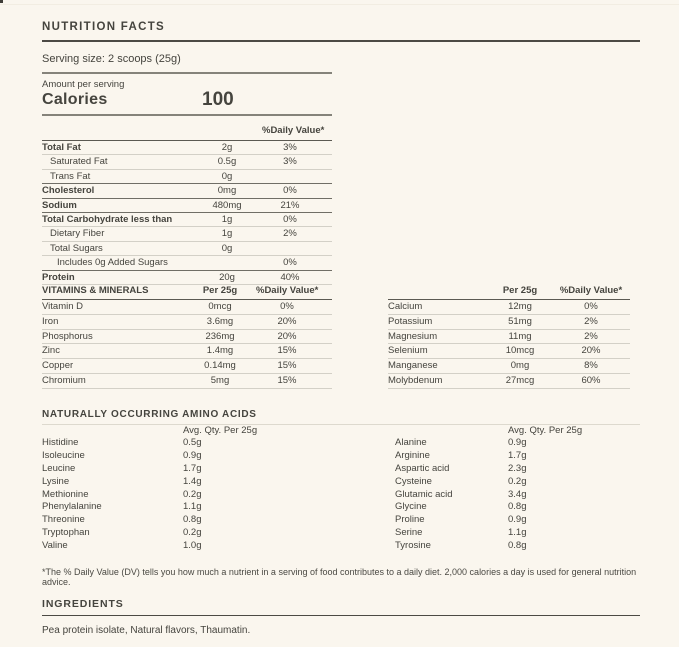 This screenshot has height=647, width=679. What do you see at coordinates (77, 234) in the screenshot?
I see `nutrient-label: Dietary Fiber` at bounding box center [77, 234].